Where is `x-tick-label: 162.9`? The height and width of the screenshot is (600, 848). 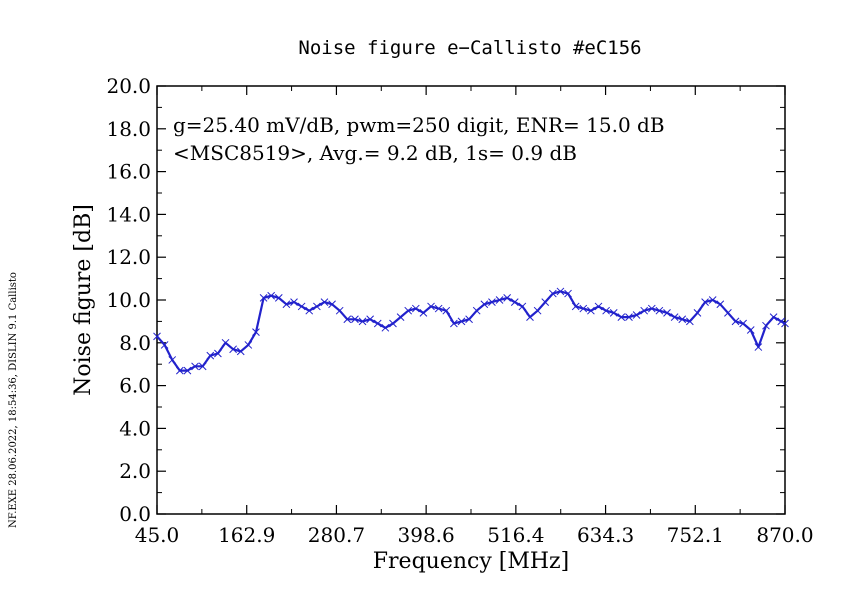 x-tick-label: 162.9 is located at coordinates (246, 535).